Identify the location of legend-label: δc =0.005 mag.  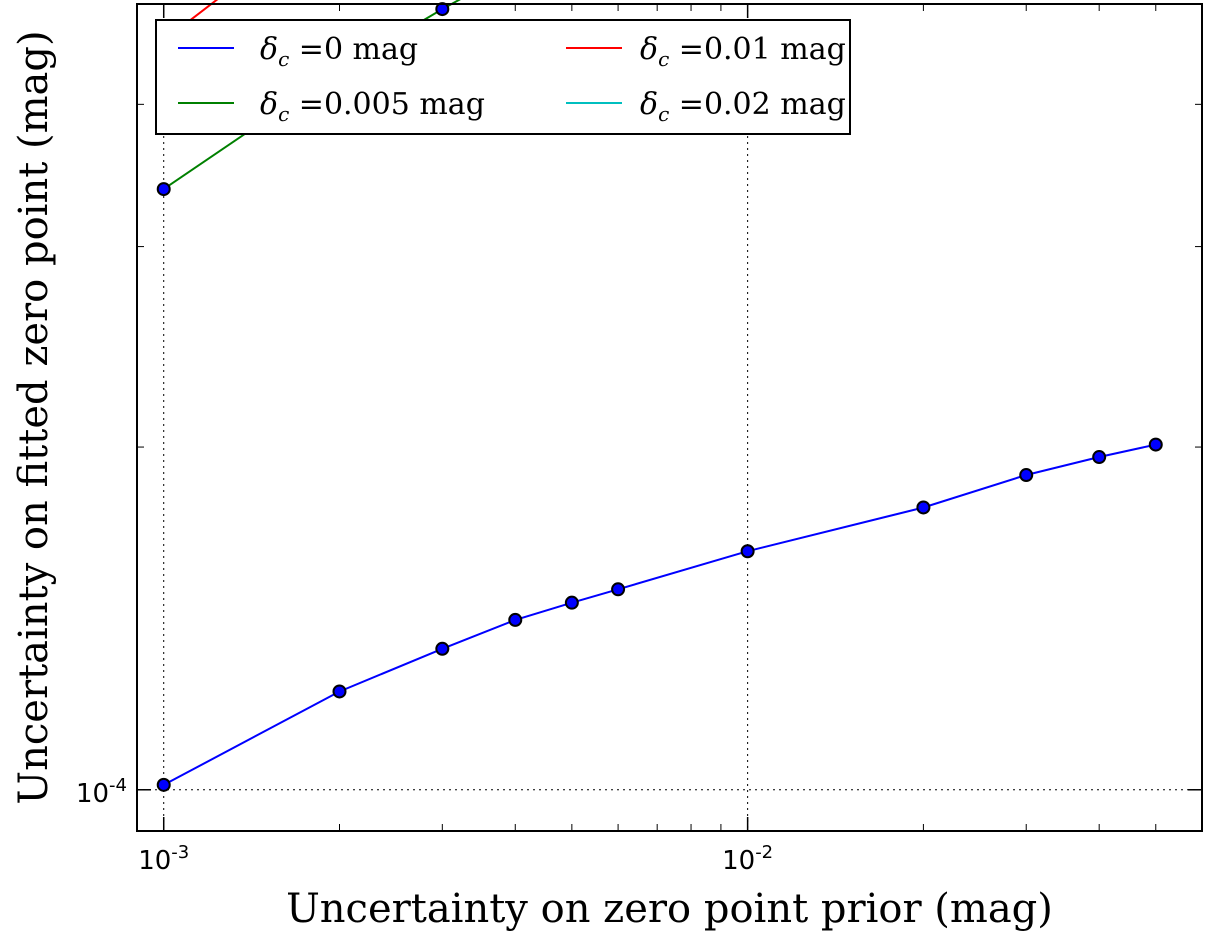
(372, 106).